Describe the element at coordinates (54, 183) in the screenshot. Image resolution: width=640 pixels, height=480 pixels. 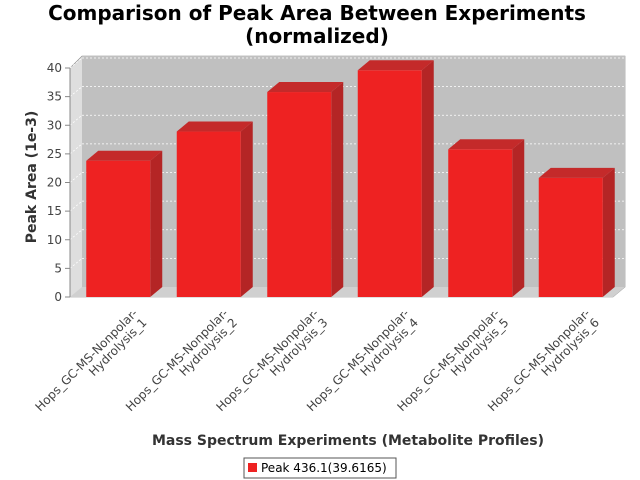
I see `y-tick-label: 20` at that location.